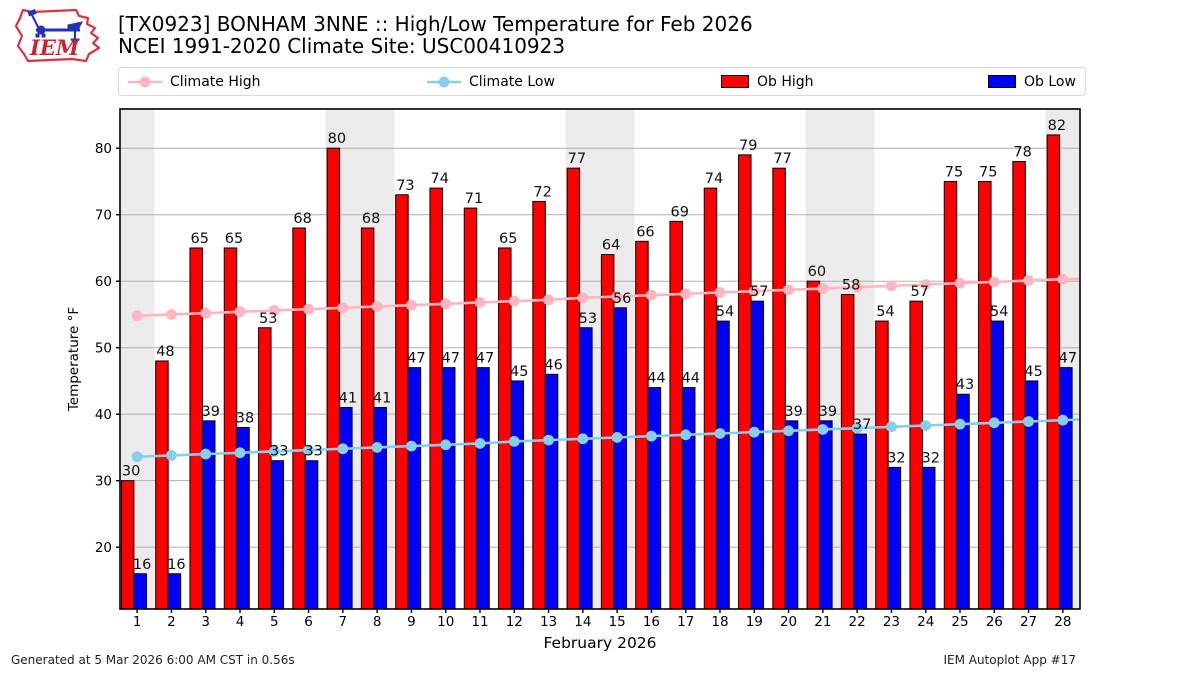  I want to click on x-tick-label: 16, so click(651, 622).